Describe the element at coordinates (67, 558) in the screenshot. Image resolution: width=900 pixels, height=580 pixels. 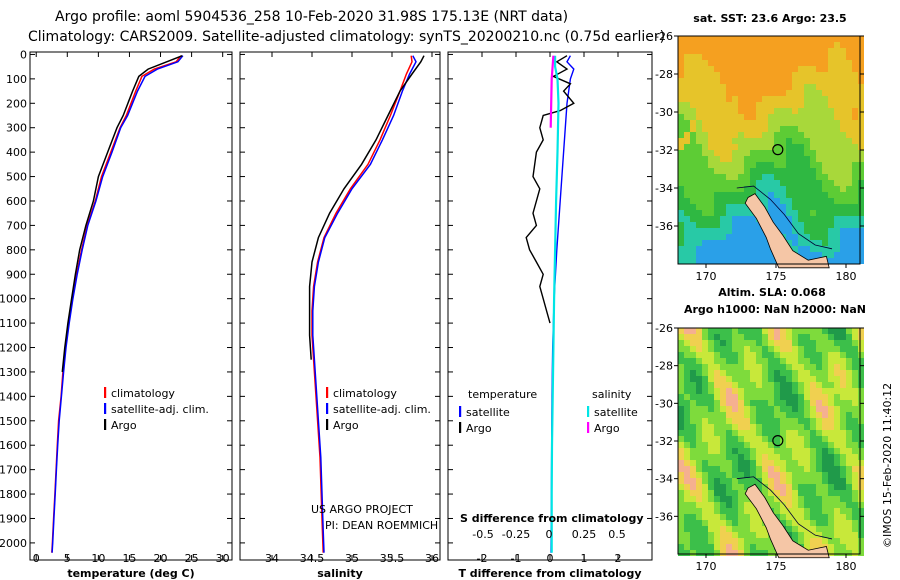
I see `temperature-xtick-label: 5` at that location.